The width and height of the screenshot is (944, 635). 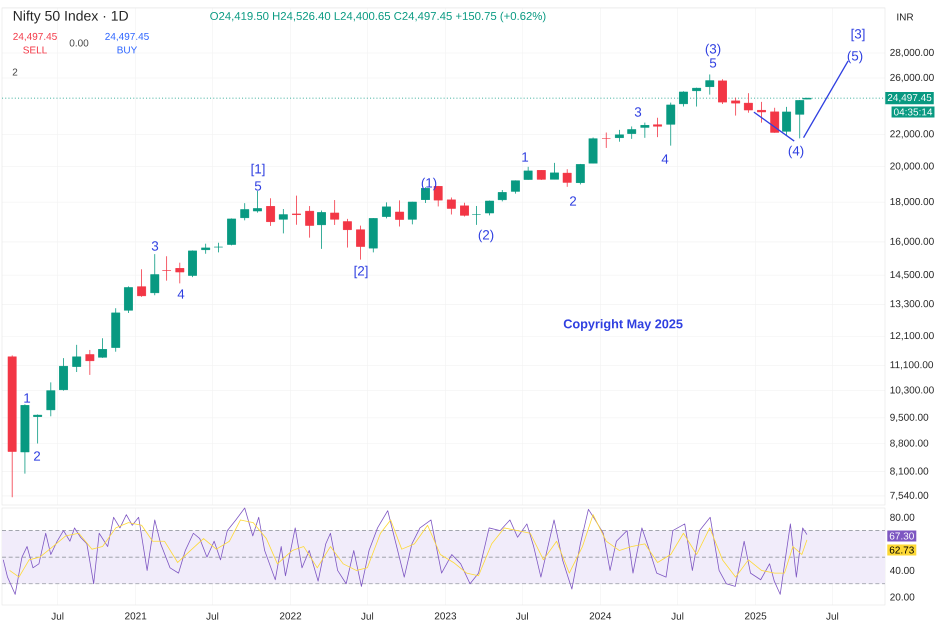 What do you see at coordinates (912, 304) in the screenshot?
I see `y-tick-label: 13,300.00` at bounding box center [912, 304].